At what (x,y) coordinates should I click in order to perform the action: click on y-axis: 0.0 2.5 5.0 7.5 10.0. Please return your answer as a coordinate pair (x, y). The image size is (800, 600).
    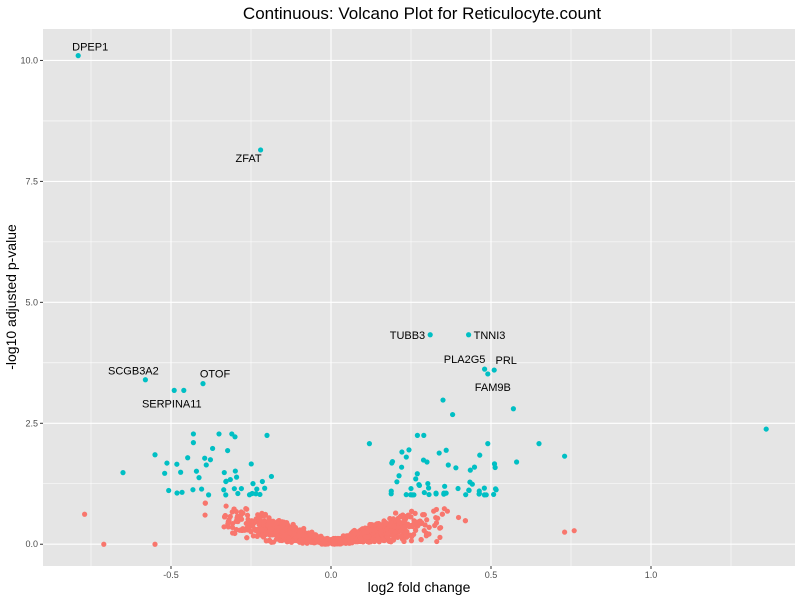
    Looking at the image, I should click on (31, 302).